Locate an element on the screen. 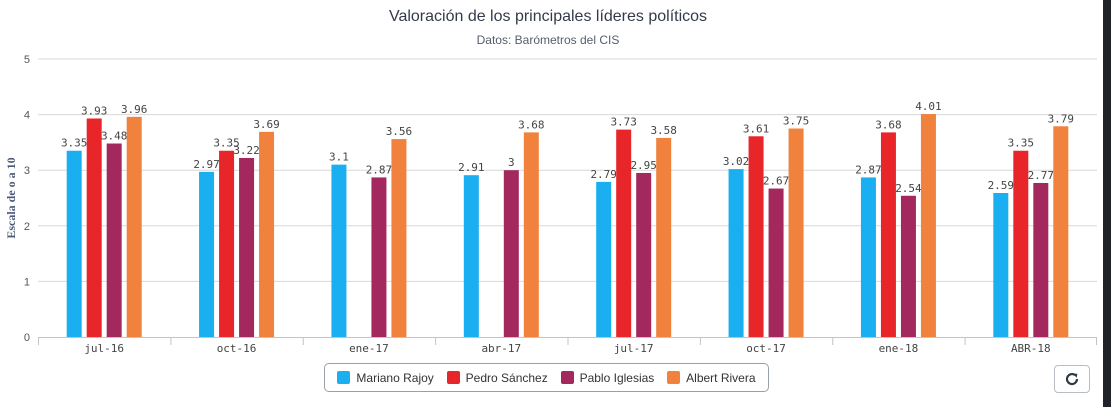 The height and width of the screenshot is (407, 1111). x-tick-label: oct-16 is located at coordinates (237, 348).